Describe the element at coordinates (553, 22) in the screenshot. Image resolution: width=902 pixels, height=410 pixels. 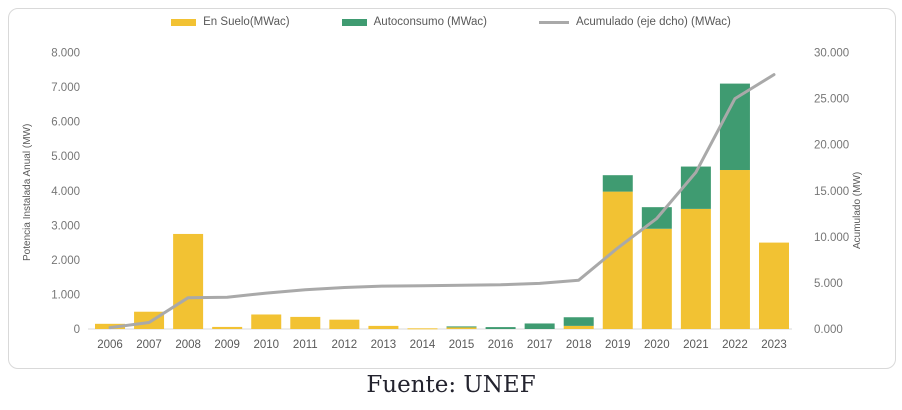
I see `acumulado-line-swatch-icon` at that location.